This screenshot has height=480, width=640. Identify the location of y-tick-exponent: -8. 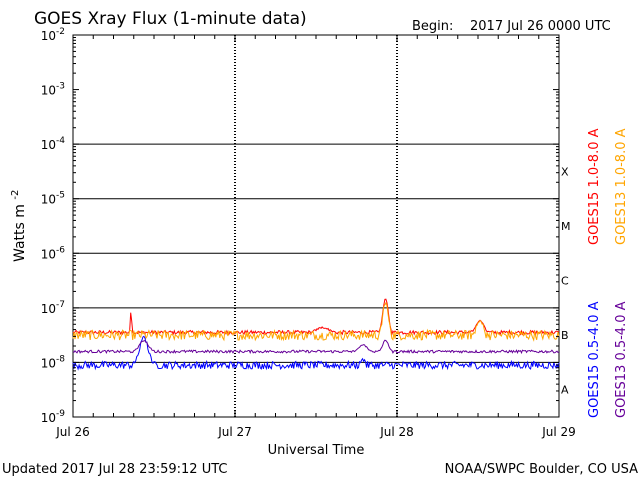
(60, 359).